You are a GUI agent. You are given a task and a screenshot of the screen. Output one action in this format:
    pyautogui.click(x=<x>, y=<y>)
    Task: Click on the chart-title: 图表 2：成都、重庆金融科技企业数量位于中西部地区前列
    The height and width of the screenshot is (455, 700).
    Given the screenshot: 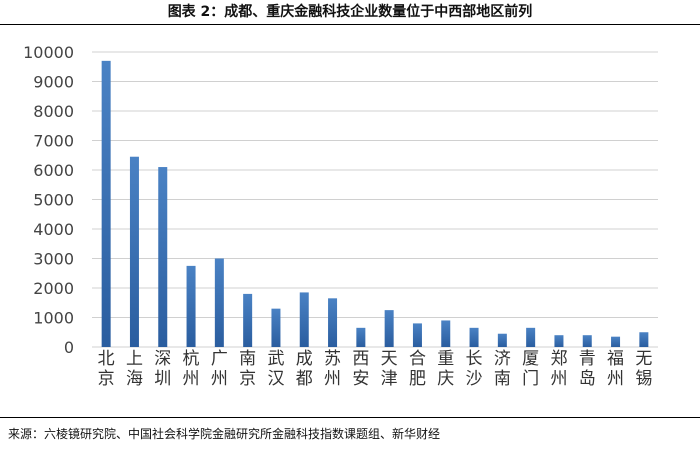 What is the action you would take?
    pyautogui.click(x=350, y=12)
    